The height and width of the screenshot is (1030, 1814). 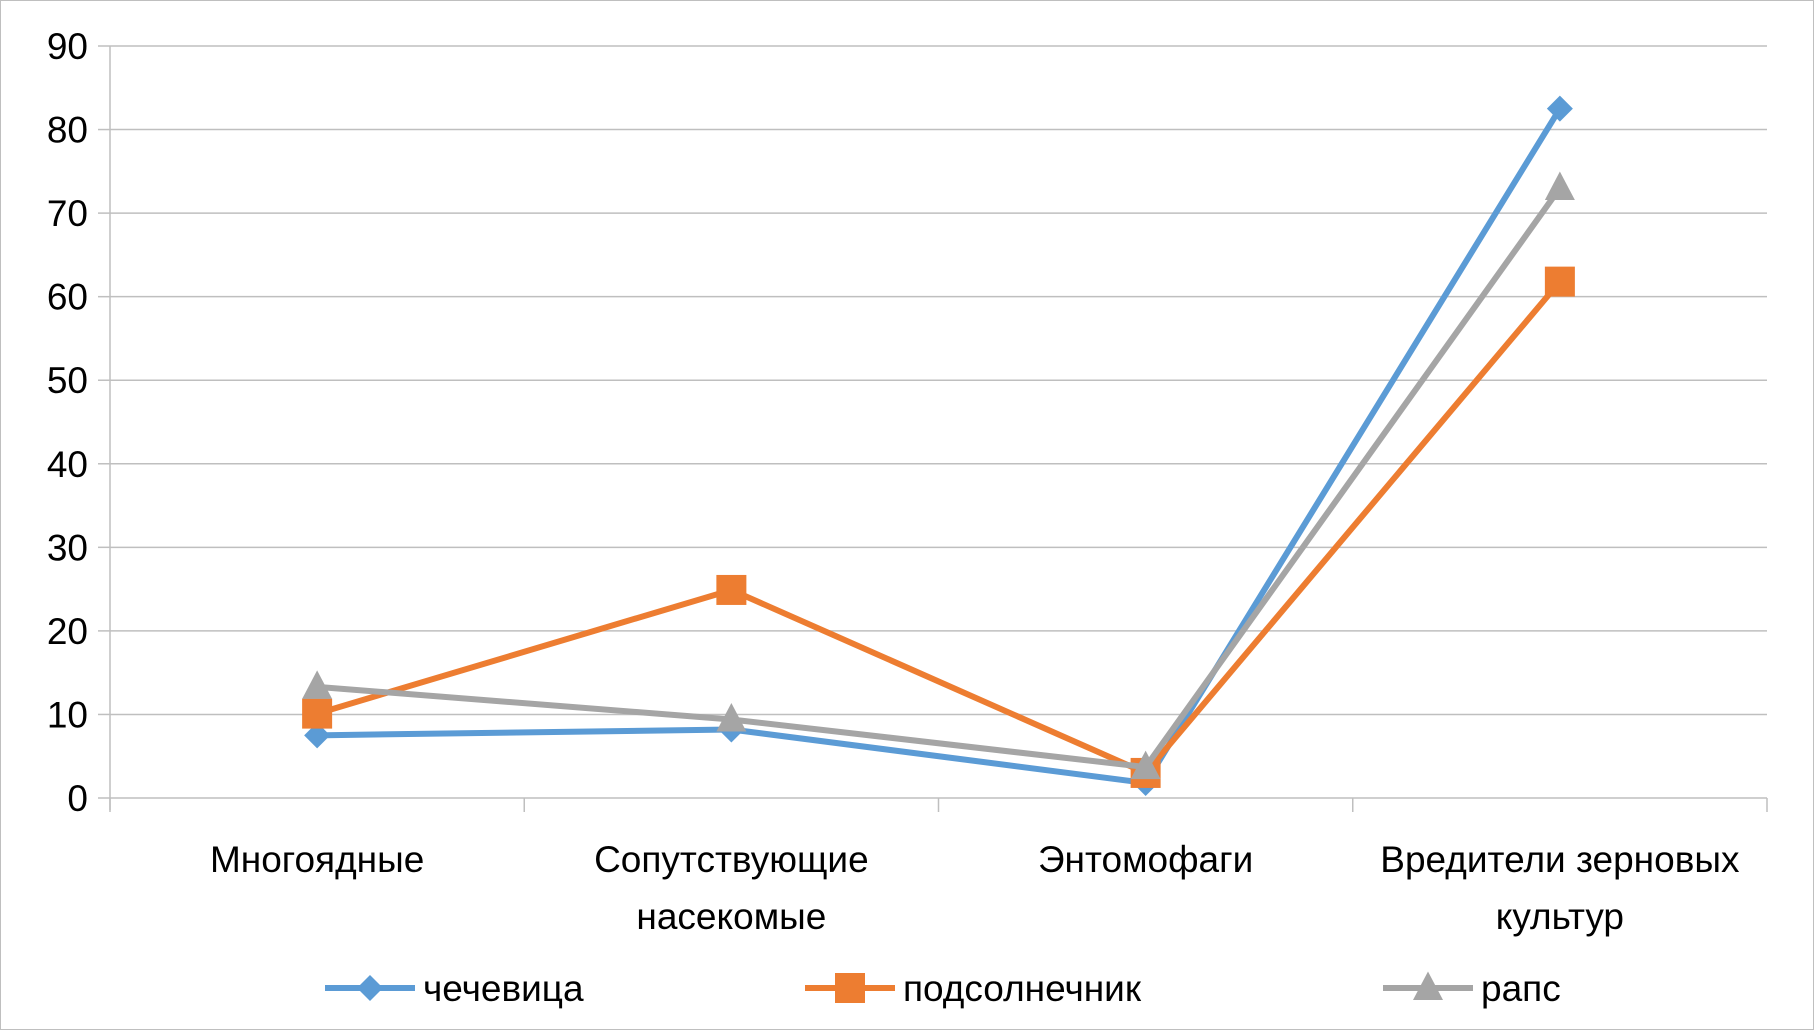 What do you see at coordinates (67, 464) in the screenshot?
I see `y-tick-label: 40` at bounding box center [67, 464].